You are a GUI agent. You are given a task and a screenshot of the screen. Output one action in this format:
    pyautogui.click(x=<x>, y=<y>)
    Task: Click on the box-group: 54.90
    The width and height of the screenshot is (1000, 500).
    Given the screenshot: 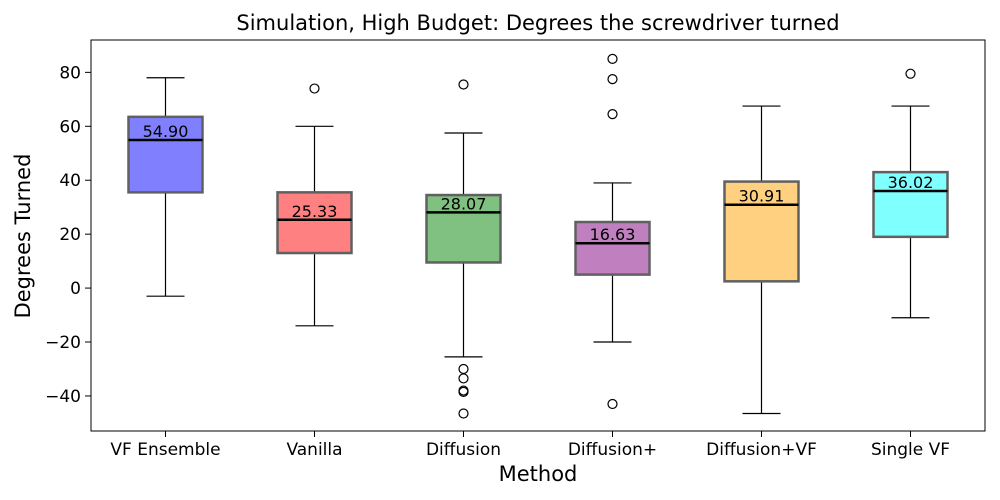 What is the action you would take?
    pyautogui.click(x=165, y=187)
    